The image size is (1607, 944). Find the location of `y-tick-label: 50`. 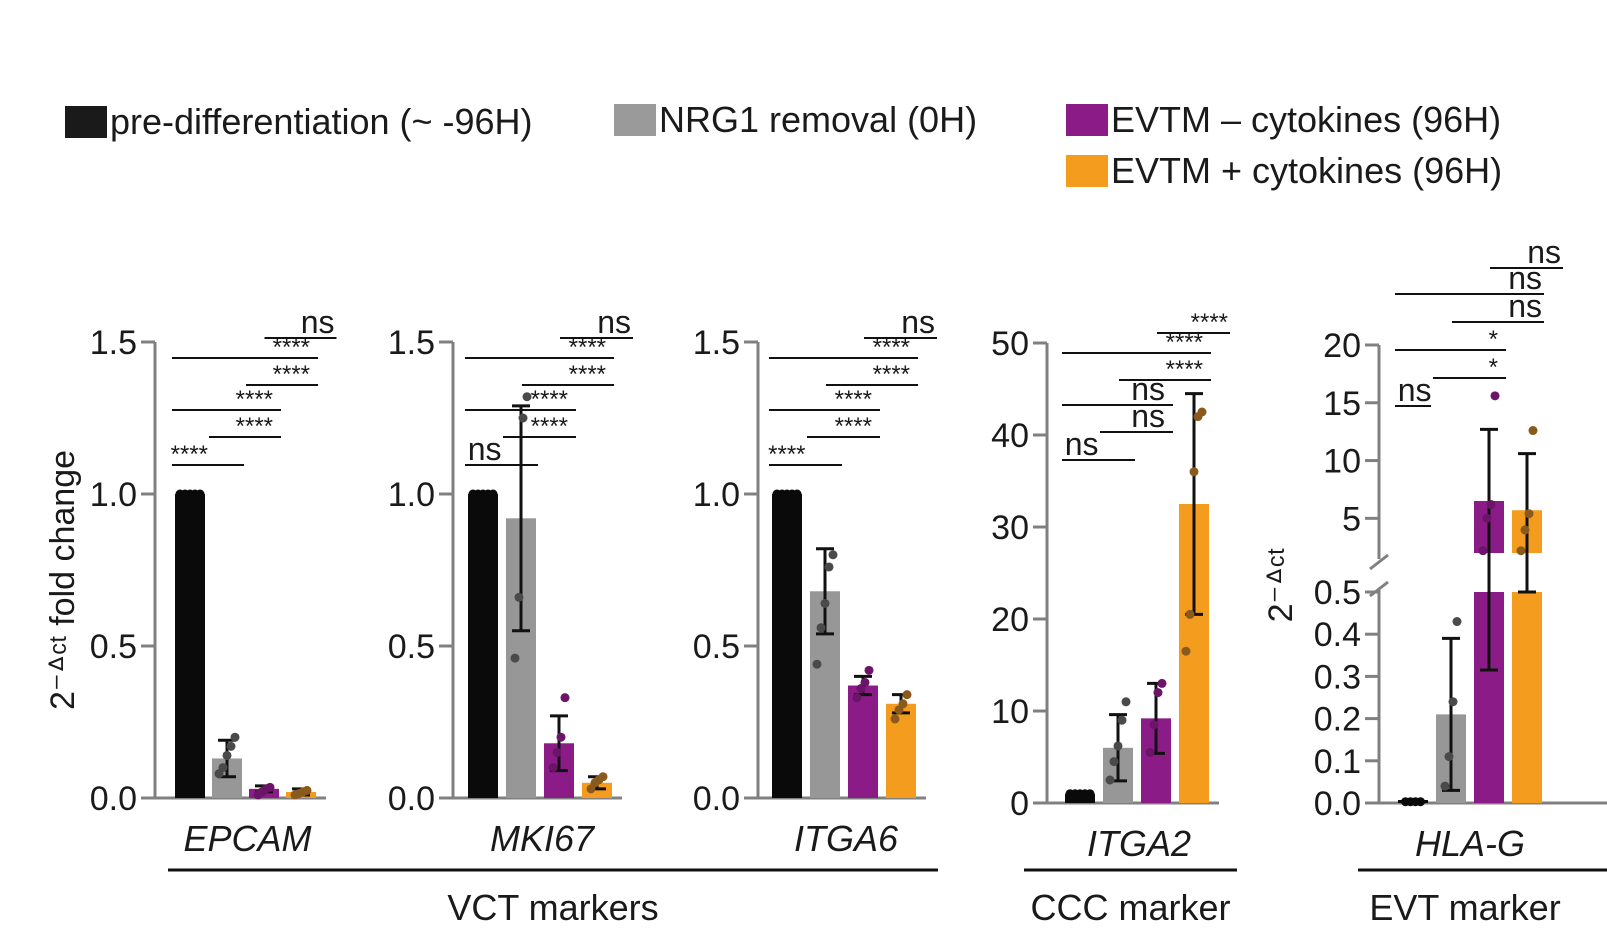

y-tick-label: 50 is located at coordinates (1010, 344).